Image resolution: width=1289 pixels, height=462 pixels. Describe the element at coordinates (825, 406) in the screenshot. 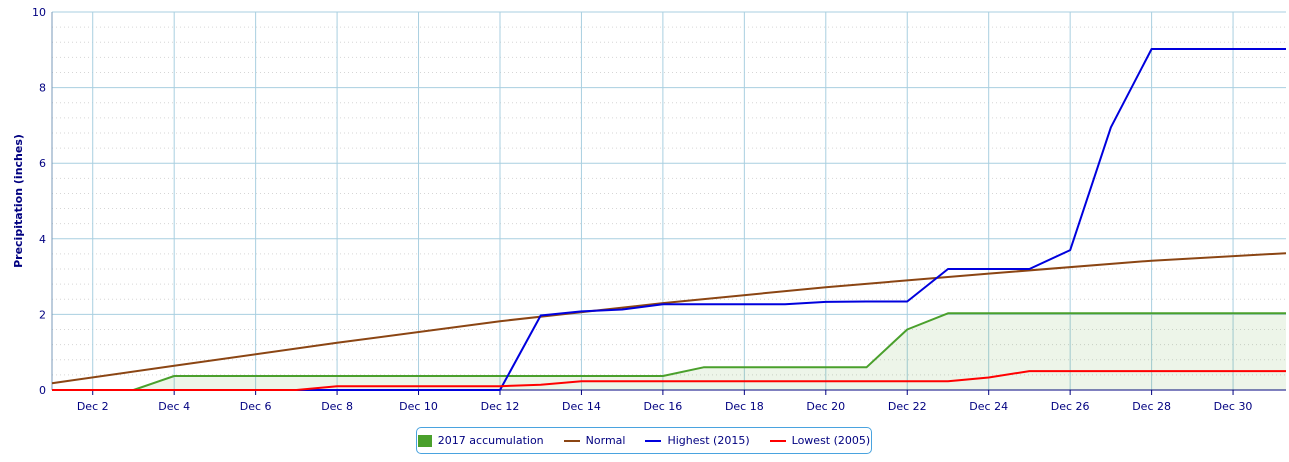

I see `x-tick-label: Dec 20` at that location.